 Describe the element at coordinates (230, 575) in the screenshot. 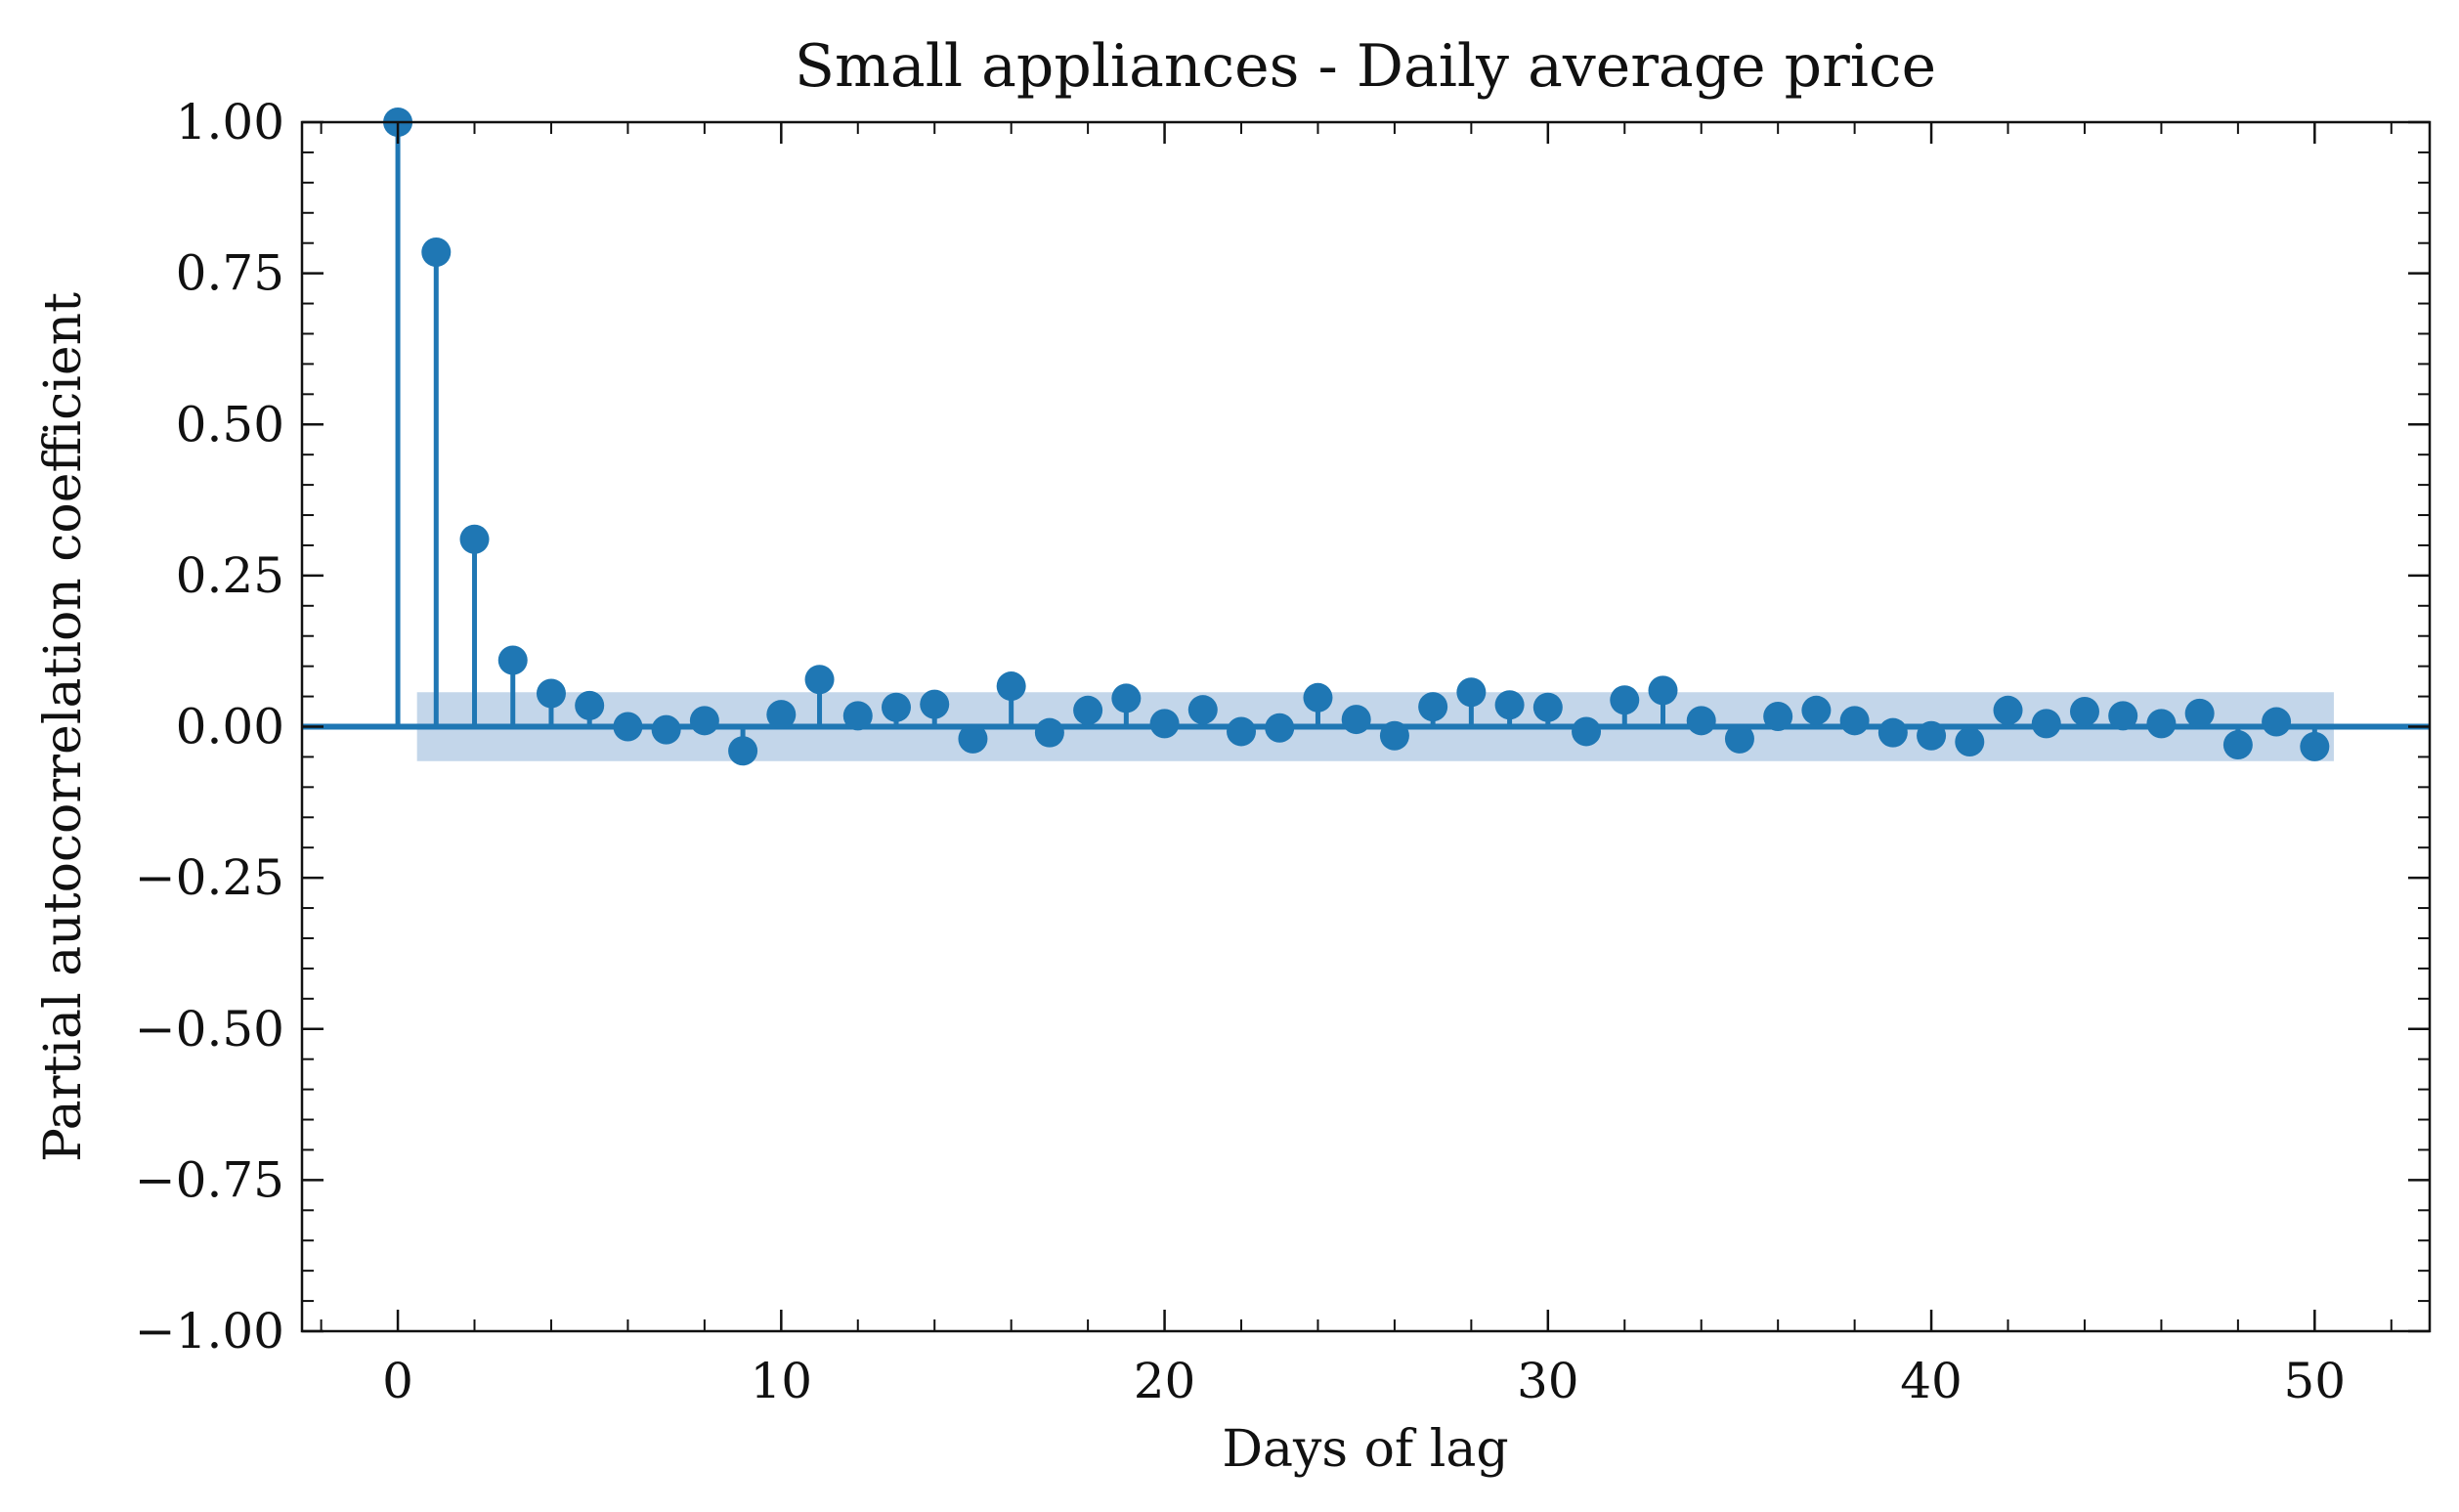

I see `y-tick-label: 0.25` at that location.